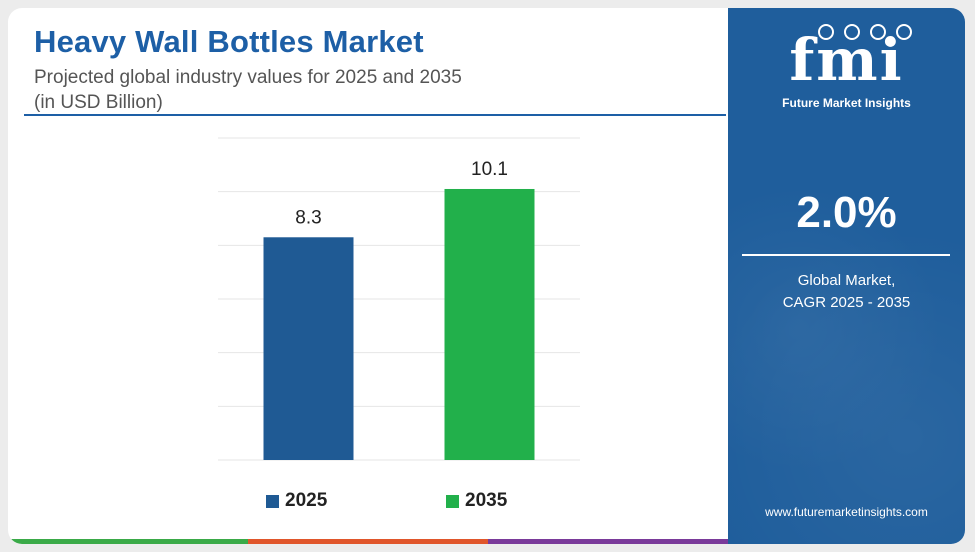 This screenshot has height=552, width=975. What do you see at coordinates (846, 212) in the screenshot?
I see `cagr-value: 2.0%` at bounding box center [846, 212].